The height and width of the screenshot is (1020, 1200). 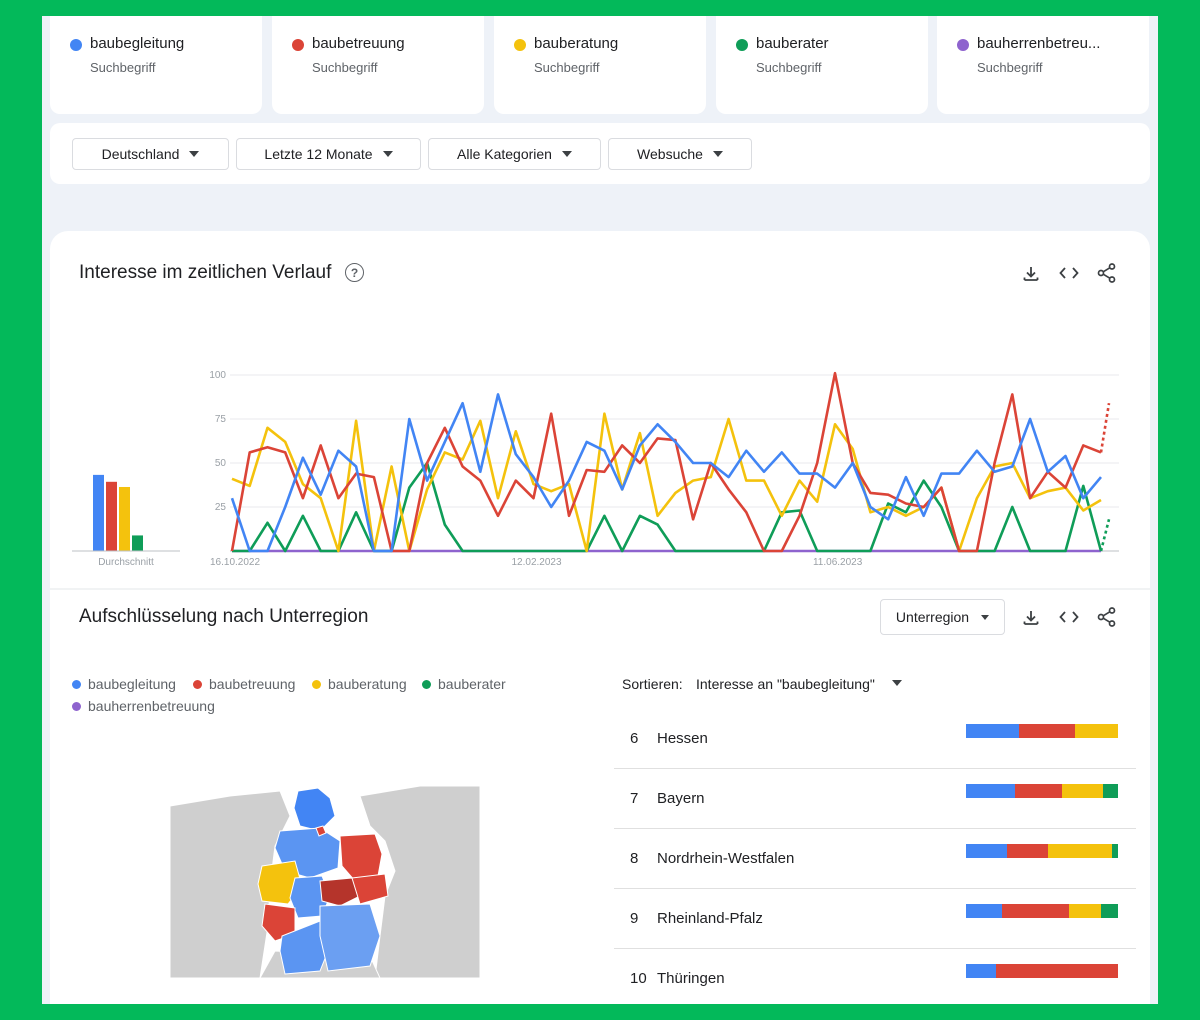 I want to click on region-name: Hessen, so click(x=682, y=738).